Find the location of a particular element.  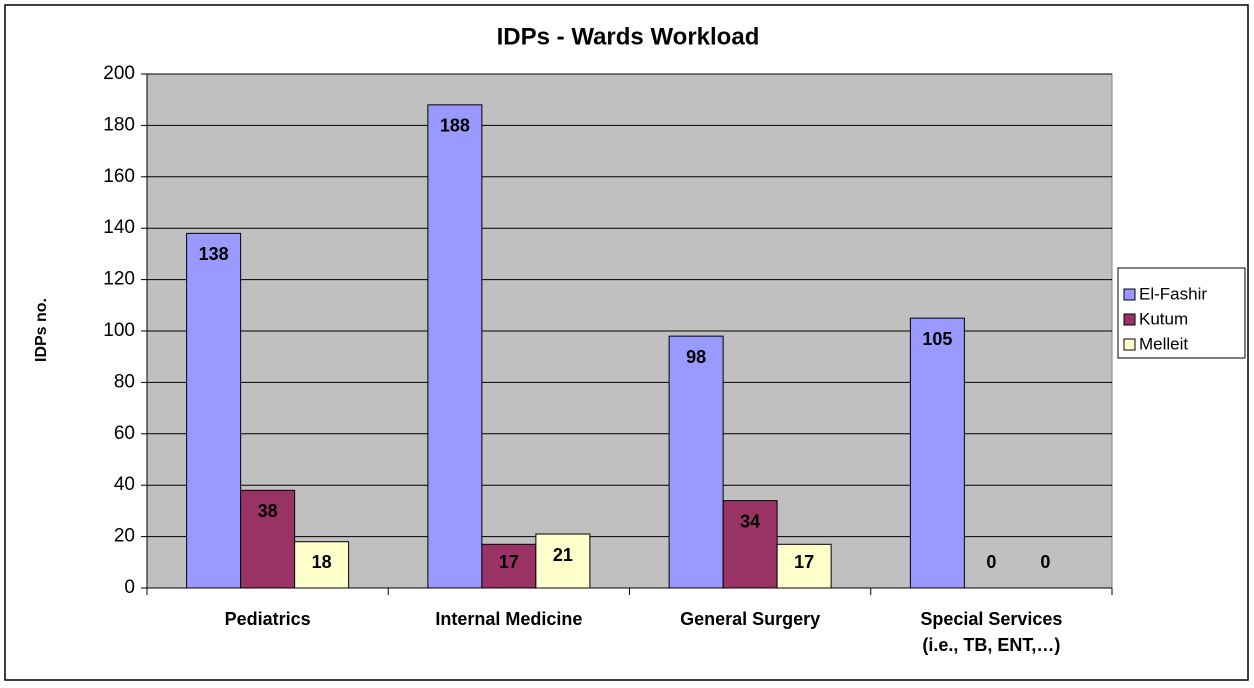

y-tick-label: 120 is located at coordinates (119, 279).